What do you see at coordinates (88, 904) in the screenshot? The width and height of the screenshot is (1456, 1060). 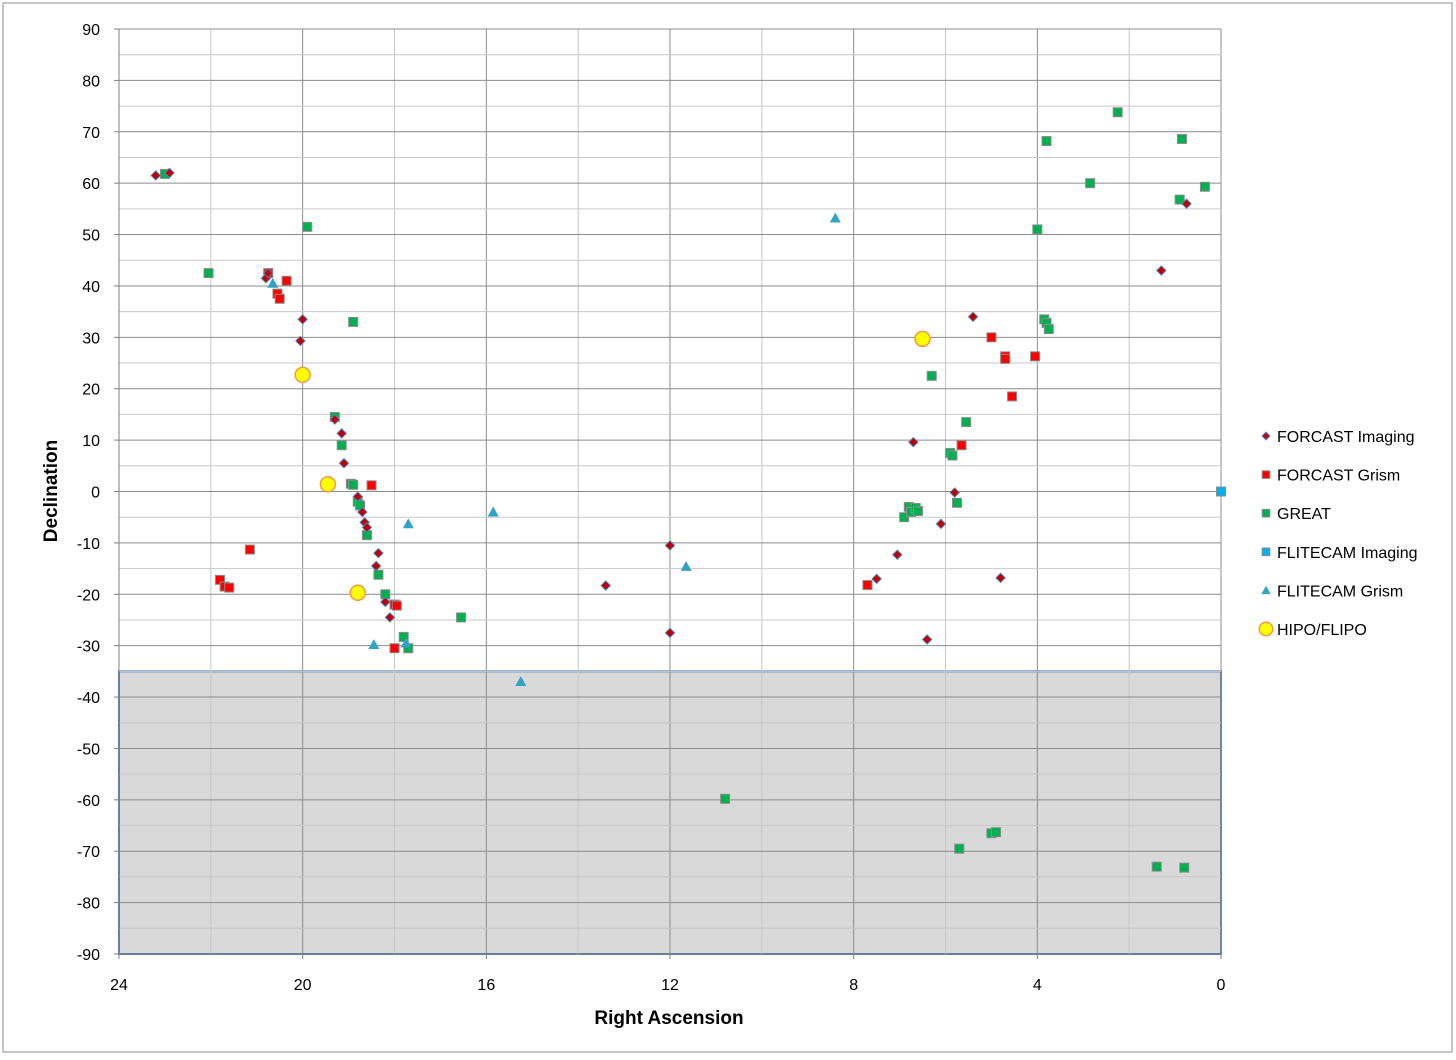 I see `y-tick-label: -80` at bounding box center [88, 904].